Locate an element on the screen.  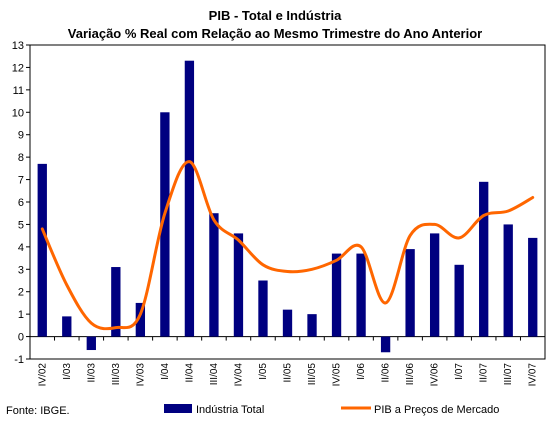
x-tick-label: IV/04 is located at coordinates (238, 375).